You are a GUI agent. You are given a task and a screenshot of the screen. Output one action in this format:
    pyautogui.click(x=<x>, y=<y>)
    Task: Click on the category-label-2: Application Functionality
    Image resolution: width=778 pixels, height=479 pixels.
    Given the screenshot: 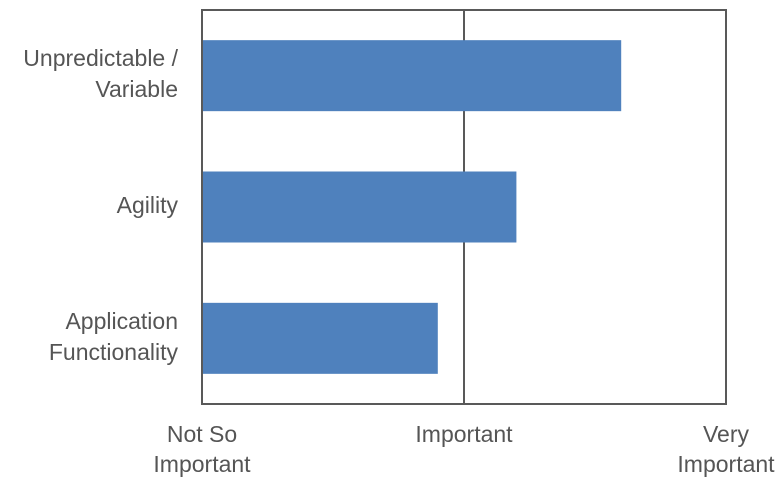 What is the action you would take?
    pyautogui.click(x=114, y=336)
    